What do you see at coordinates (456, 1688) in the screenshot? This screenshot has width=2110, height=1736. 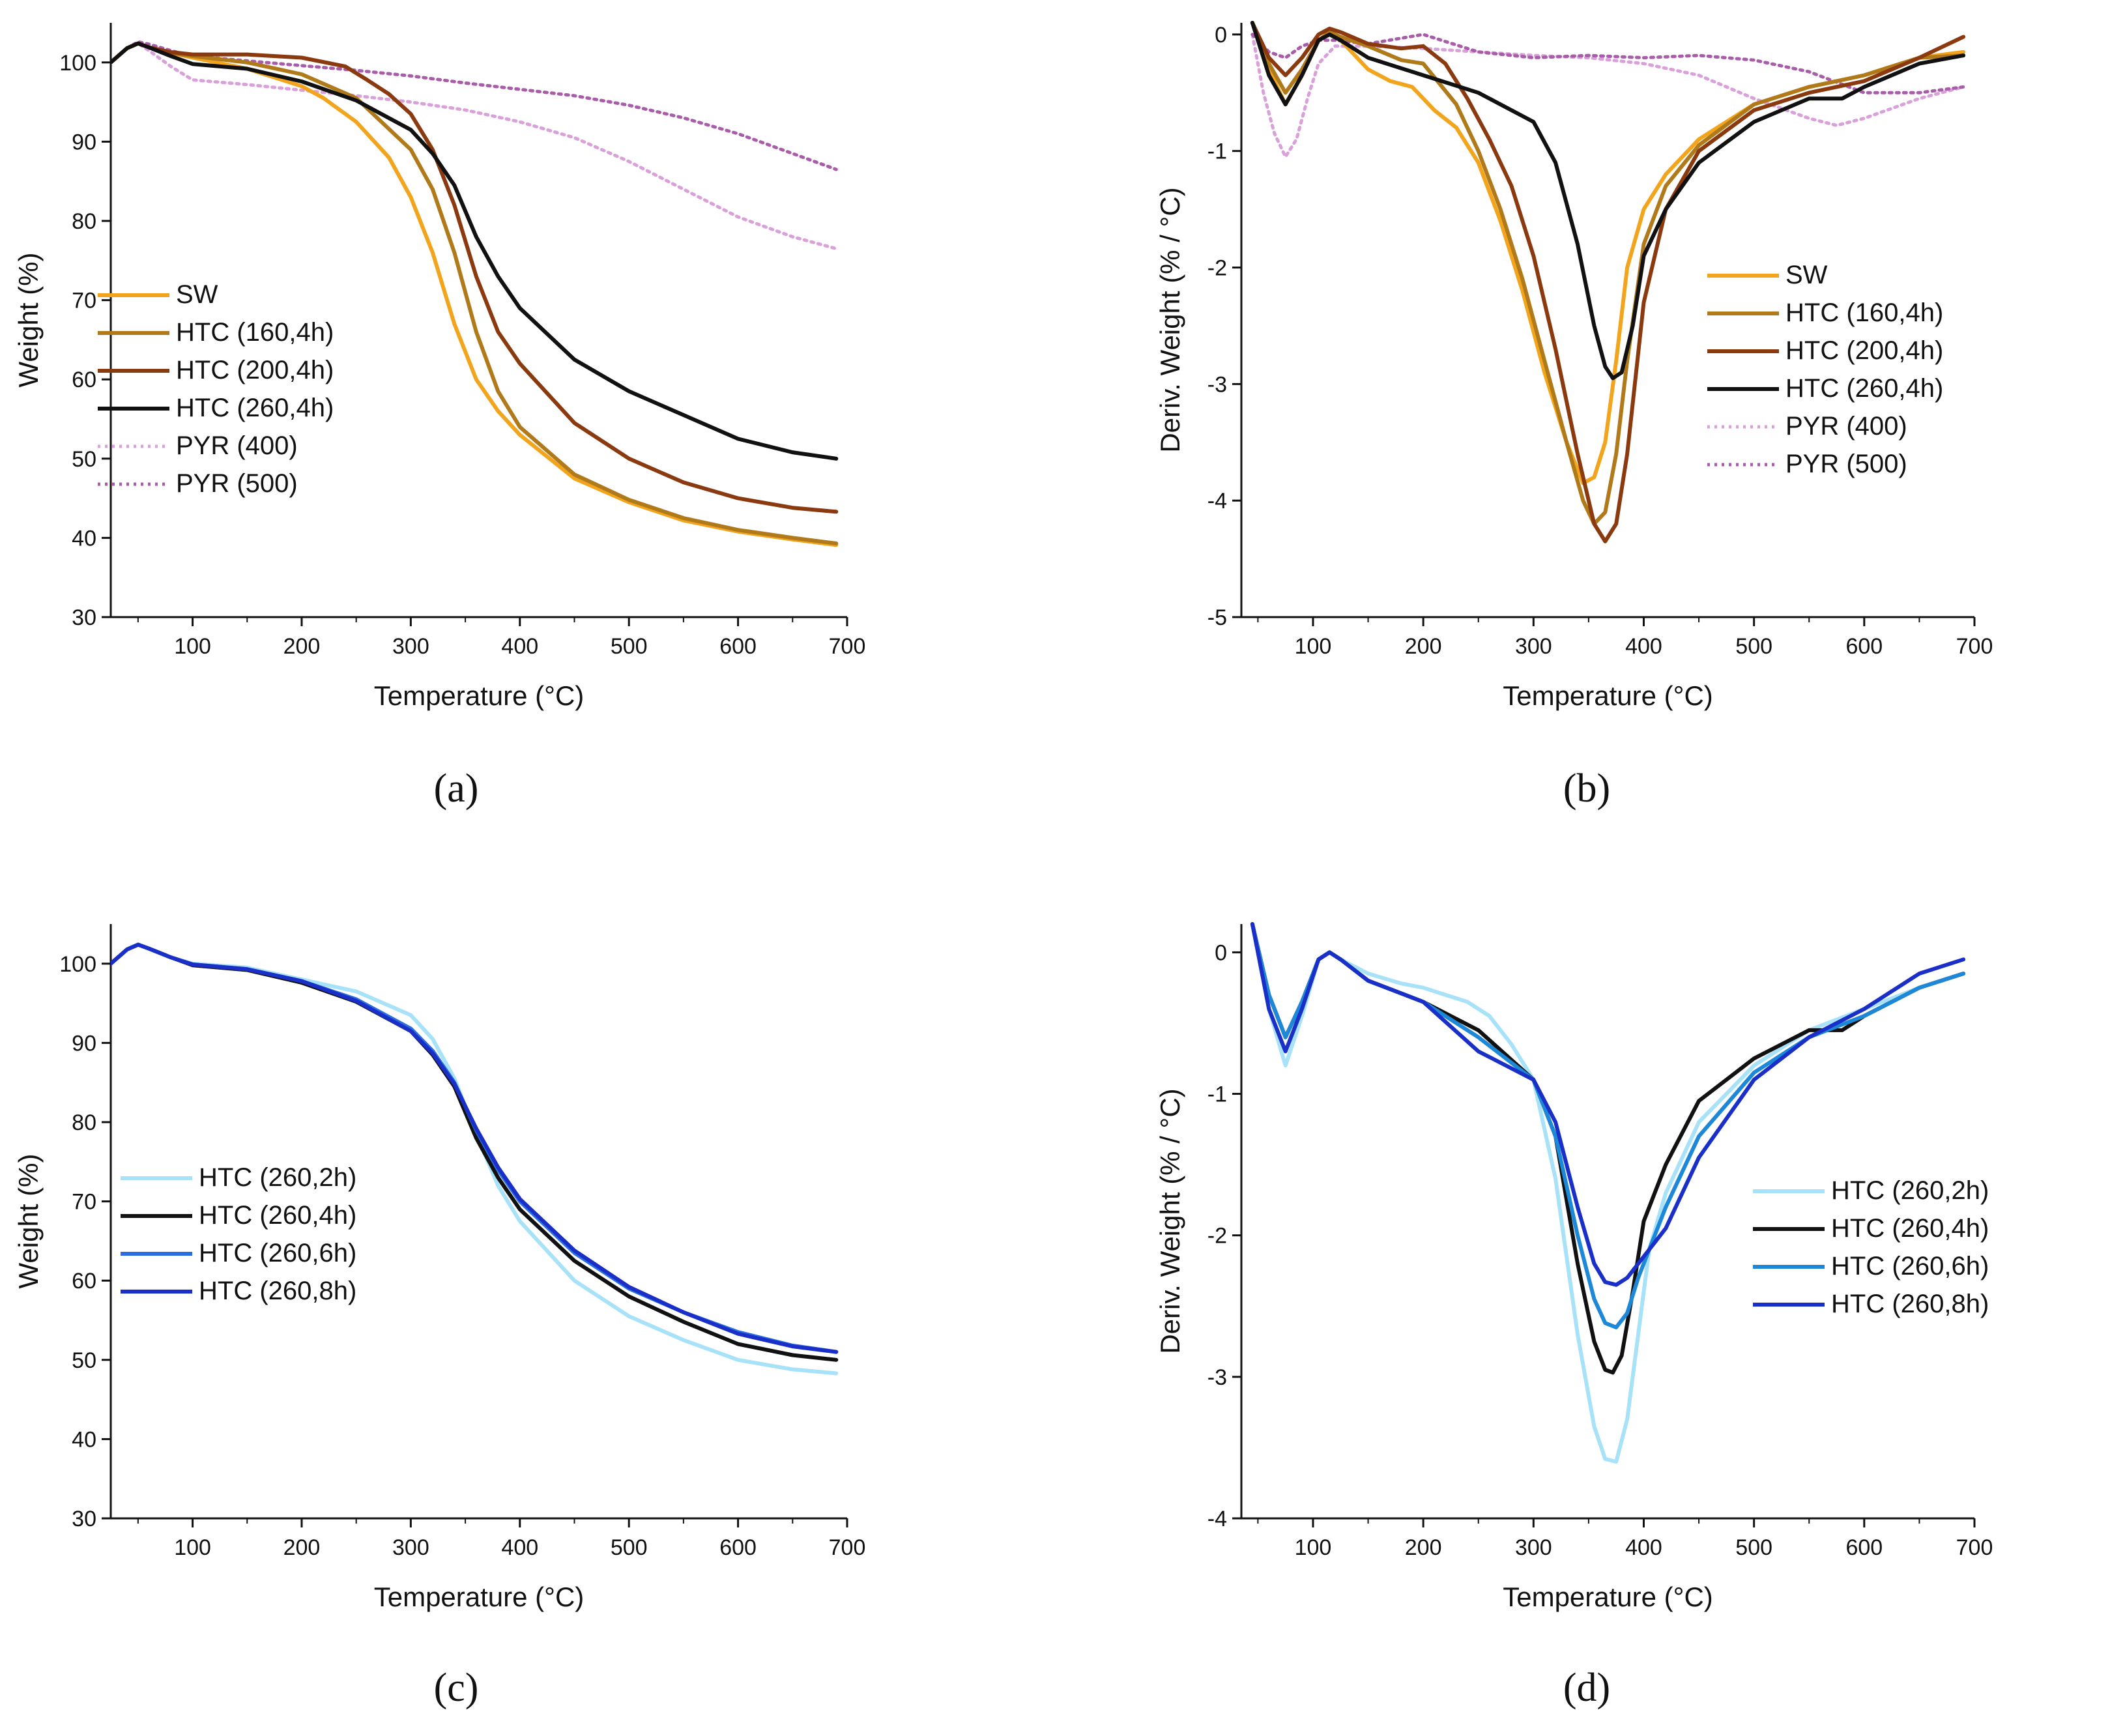 I see `panel-label: (c)` at bounding box center [456, 1688].